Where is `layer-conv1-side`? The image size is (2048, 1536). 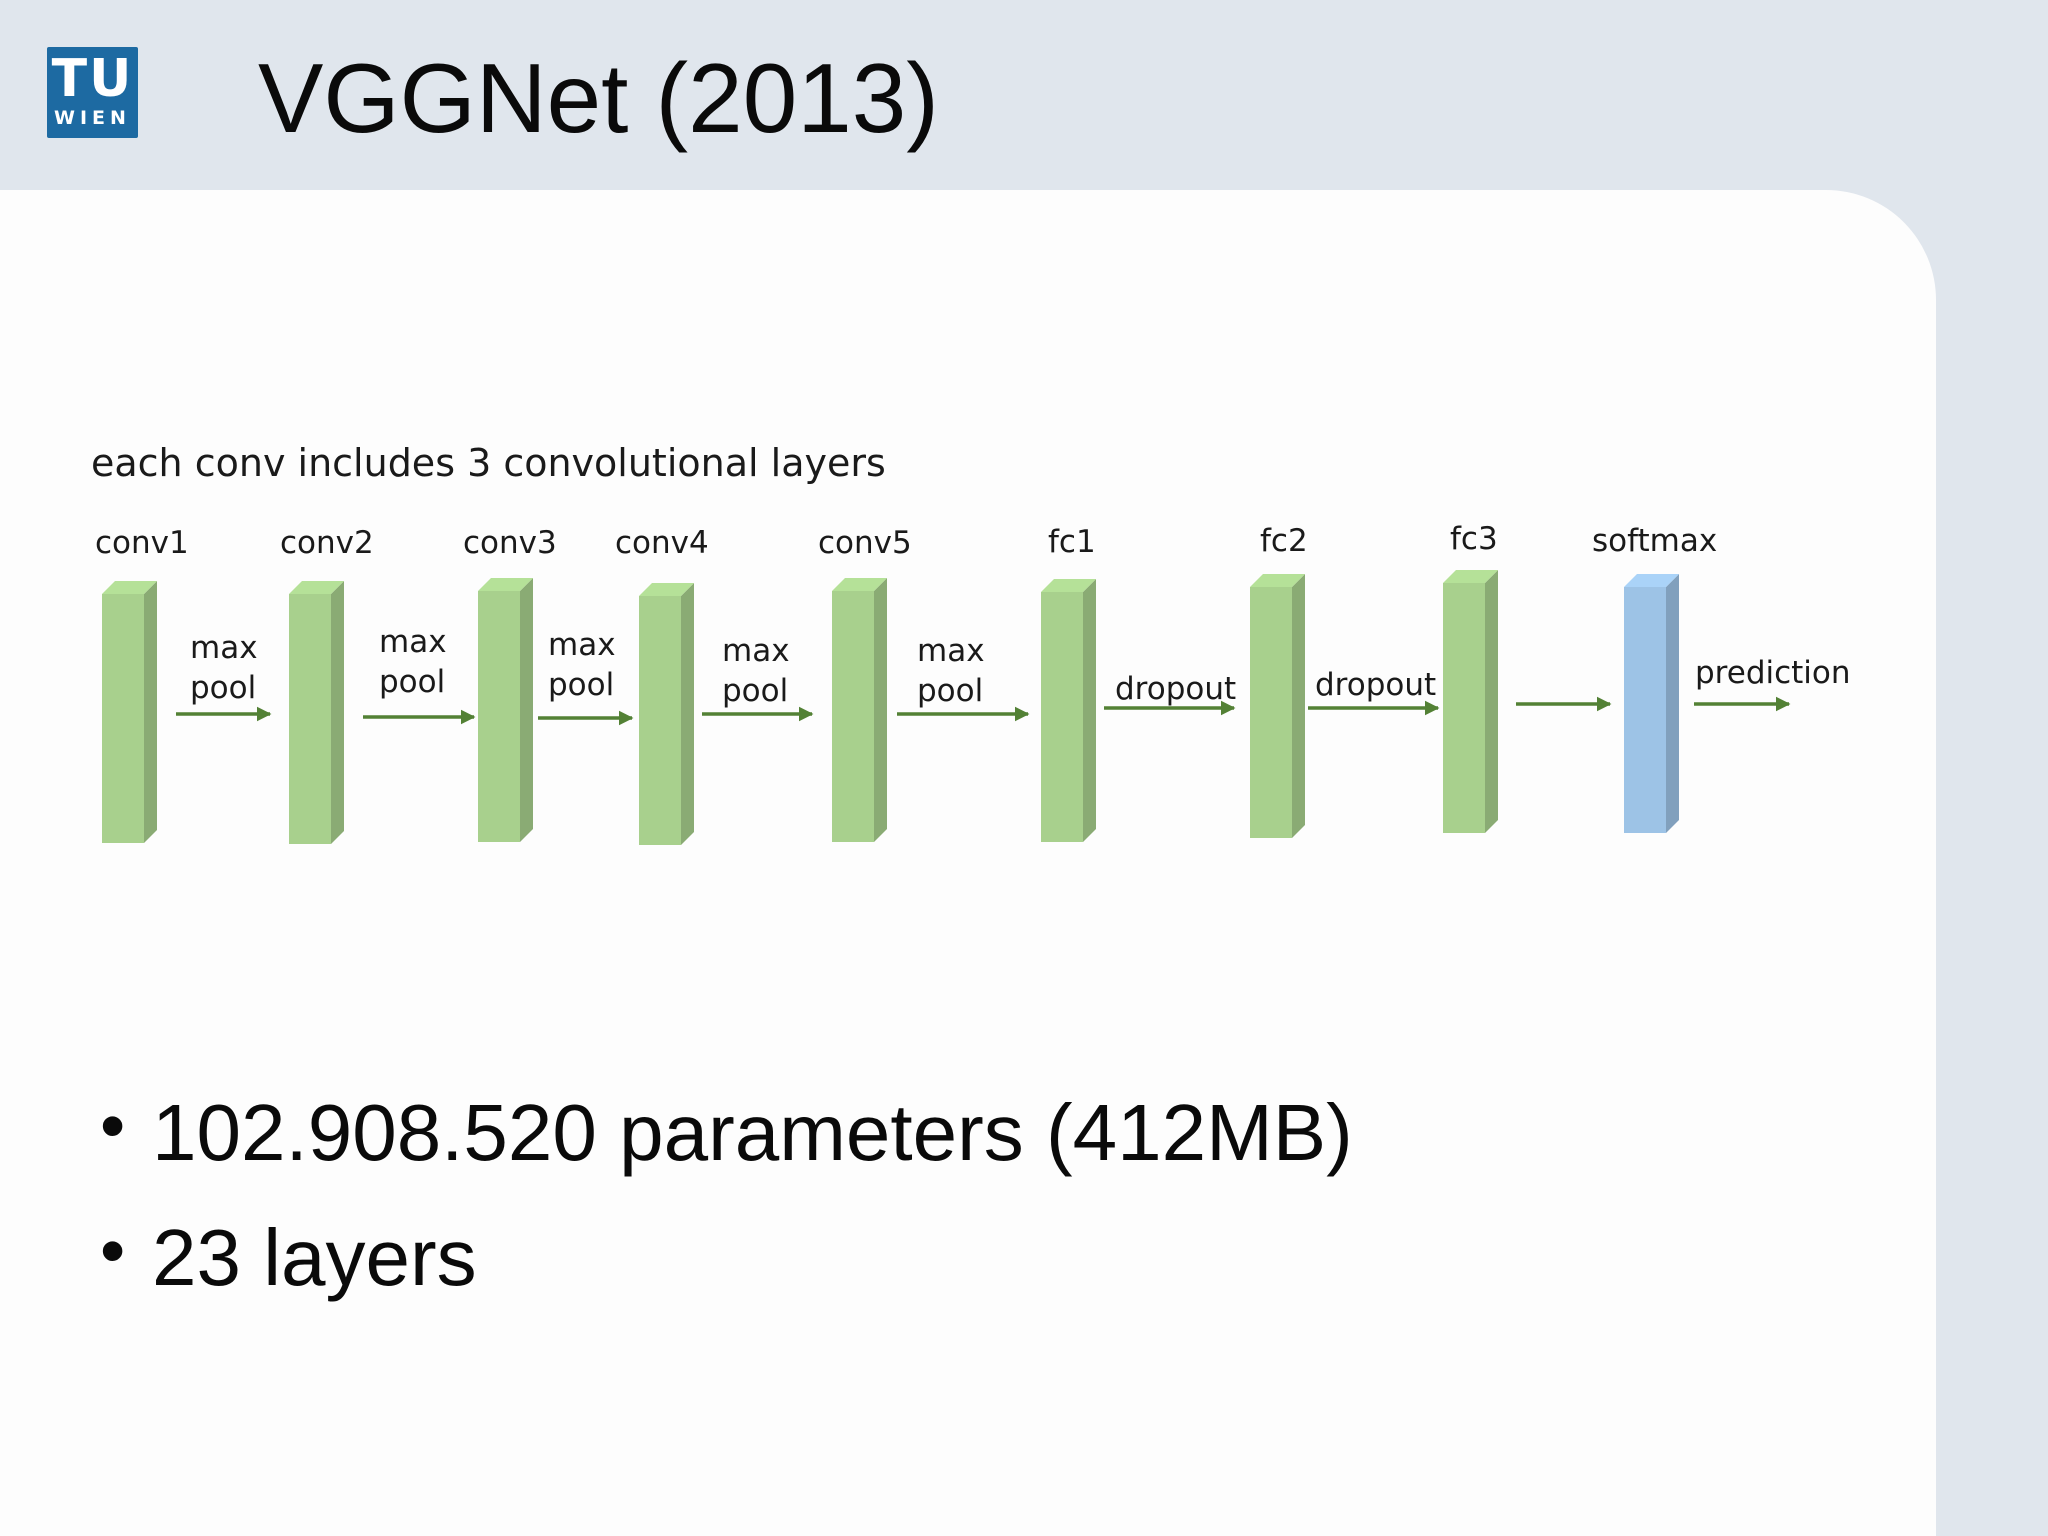 layer-conv1-side is located at coordinates (150, 712).